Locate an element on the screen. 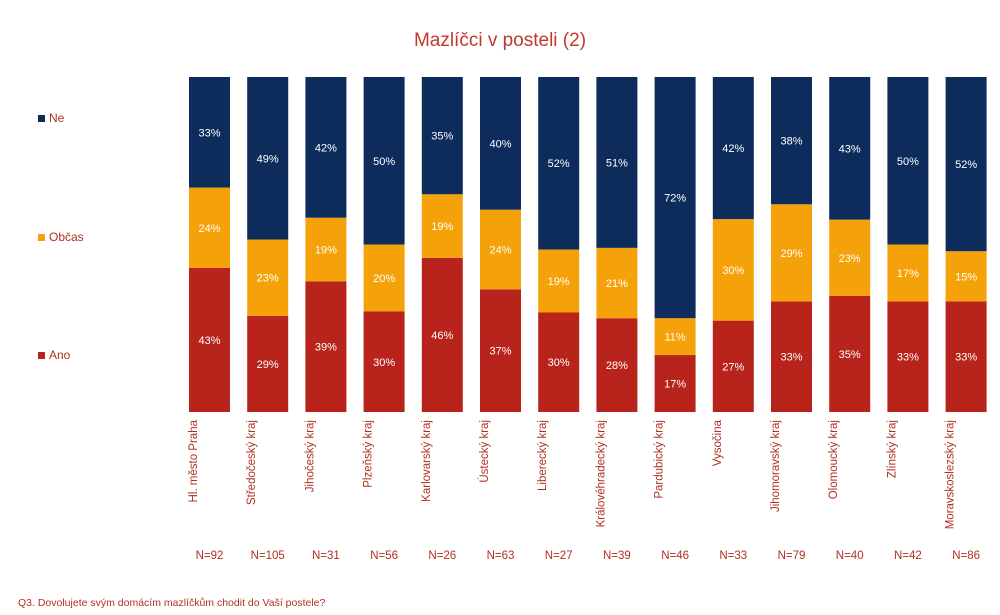  sample-size-zlinsky-kraj: N=42 is located at coordinates (908, 556).